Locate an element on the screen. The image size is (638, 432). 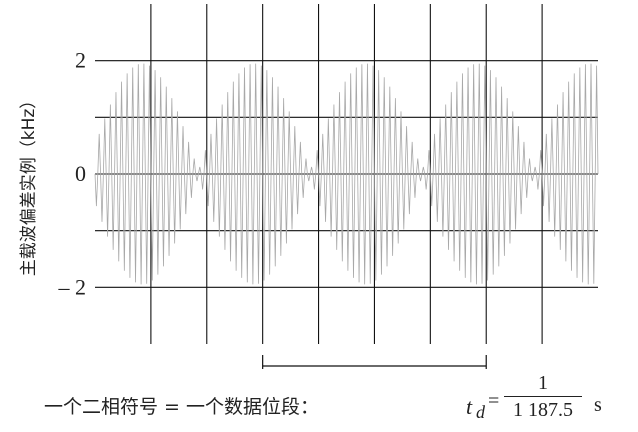
formula-denominator: 1 187.5 is located at coordinates (543, 410).